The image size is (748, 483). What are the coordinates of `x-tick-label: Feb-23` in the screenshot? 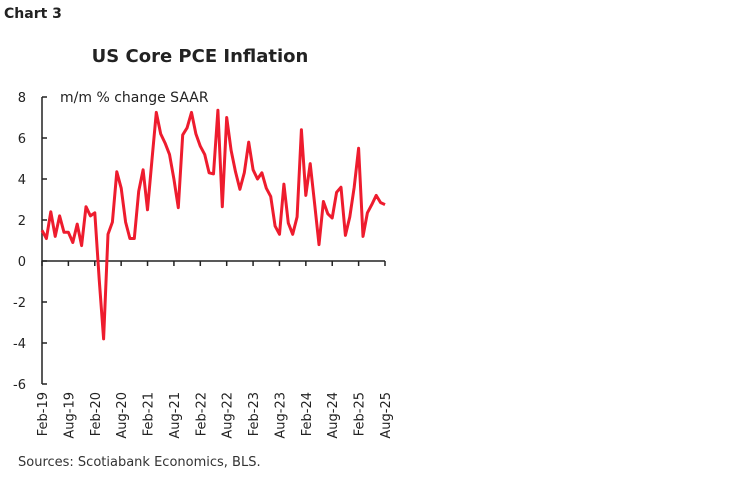 It's located at (254, 414).